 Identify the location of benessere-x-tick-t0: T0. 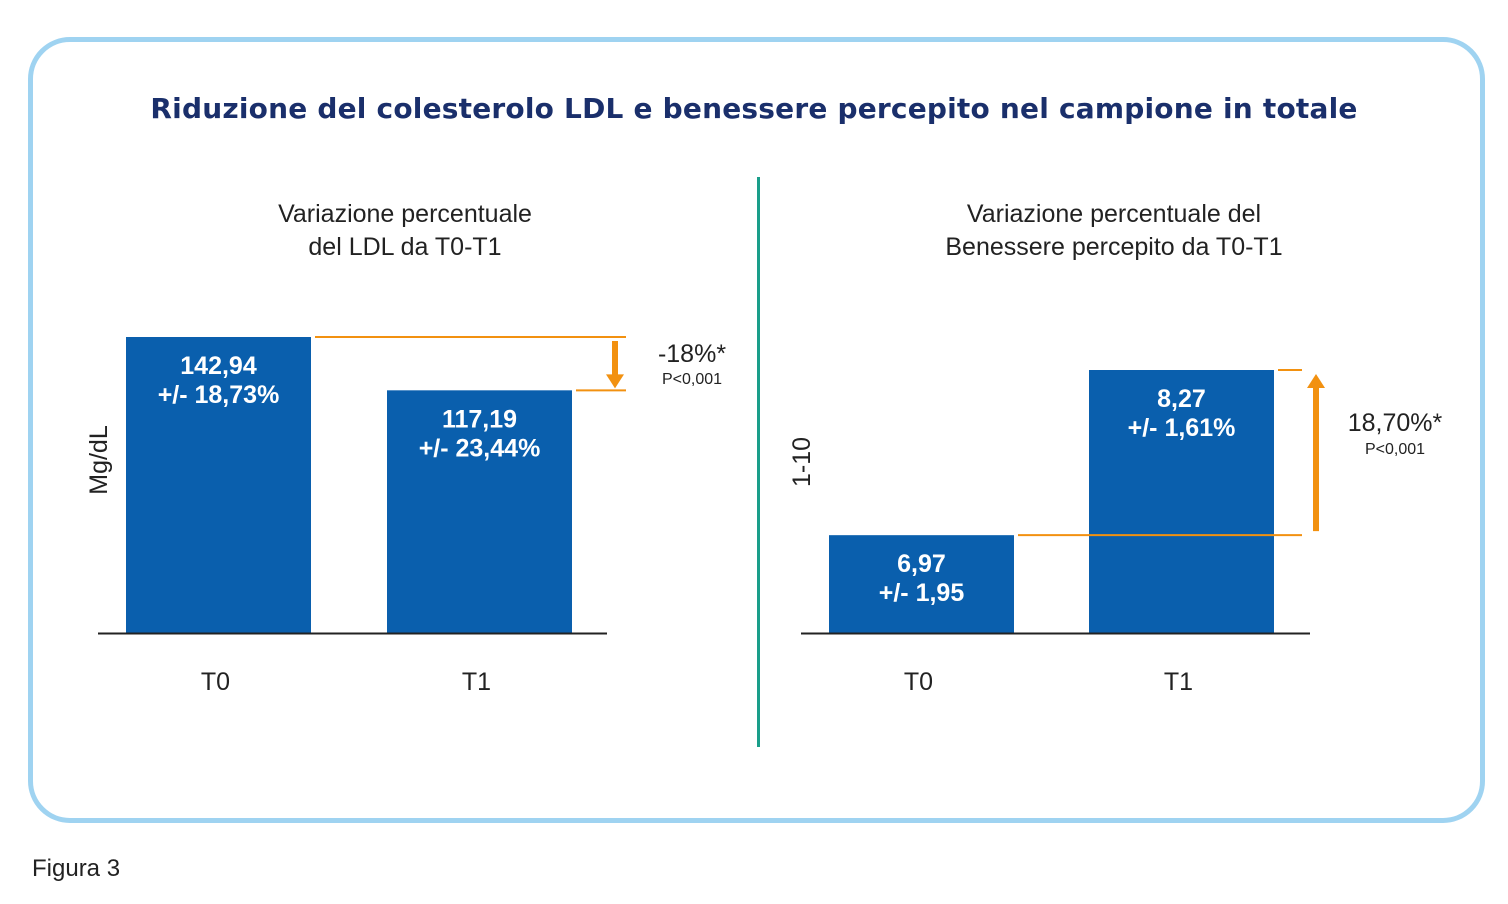
(918, 682).